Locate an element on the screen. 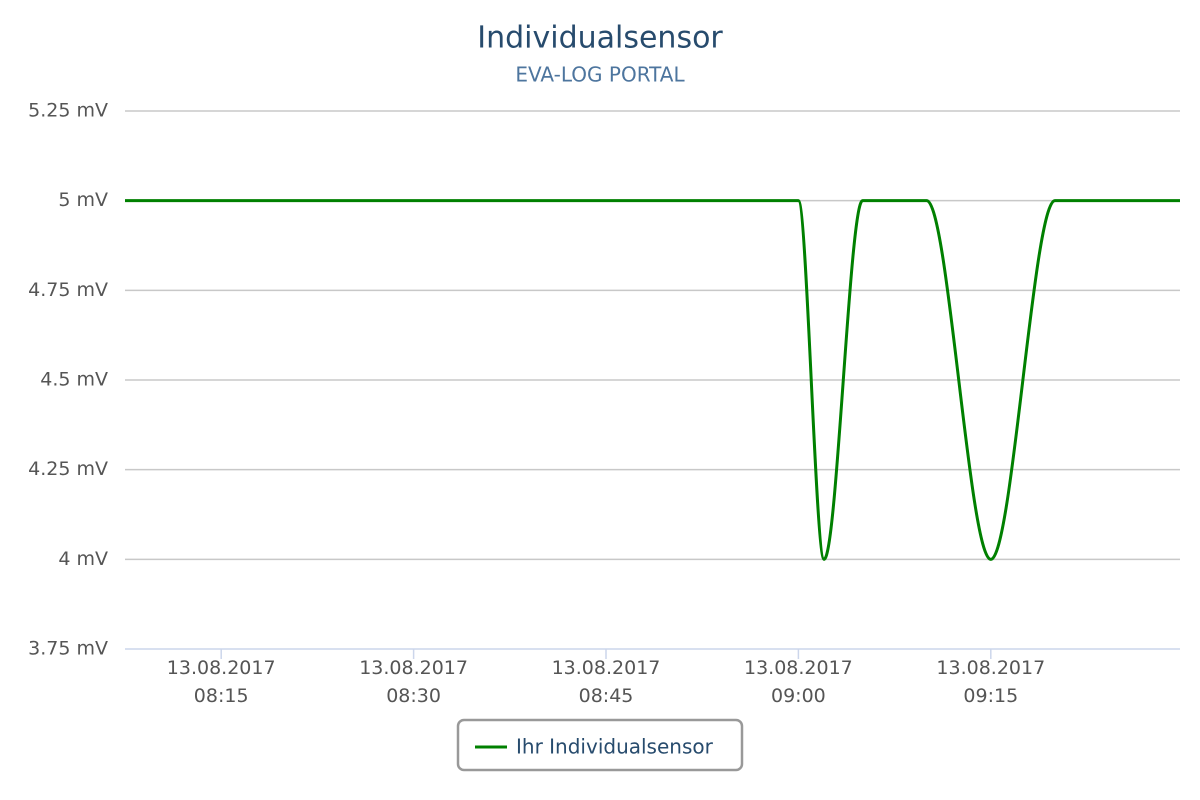 Image resolution: width=1200 pixels, height=800 pixels. y-tick-label: 4.75 mV is located at coordinates (68, 290).